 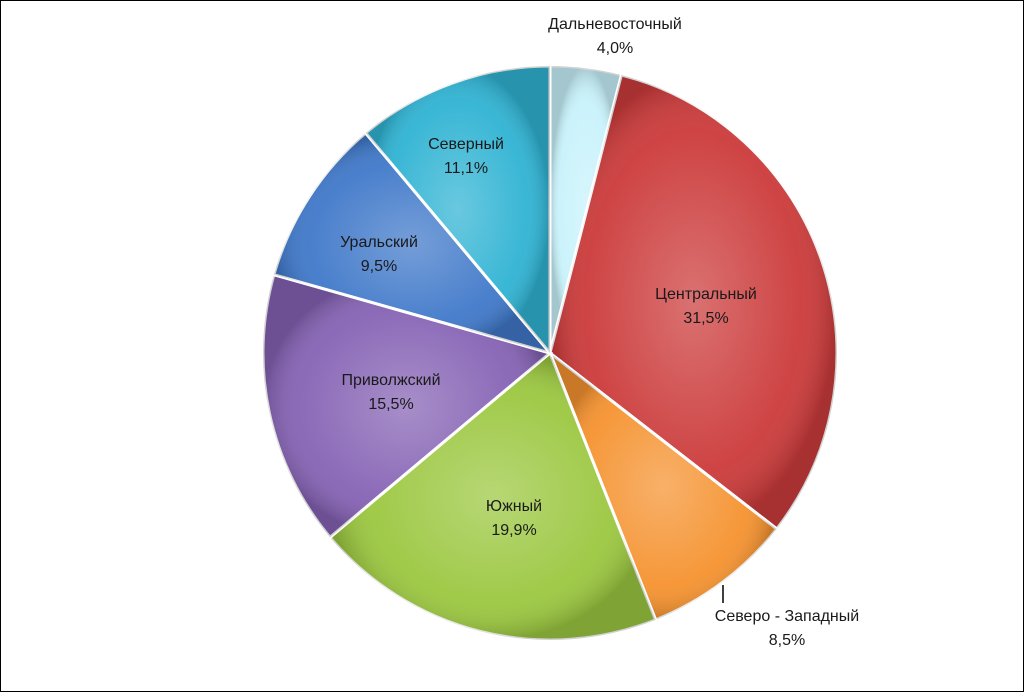 I want to click on slice-value-label: 4,0%, so click(x=615, y=48).